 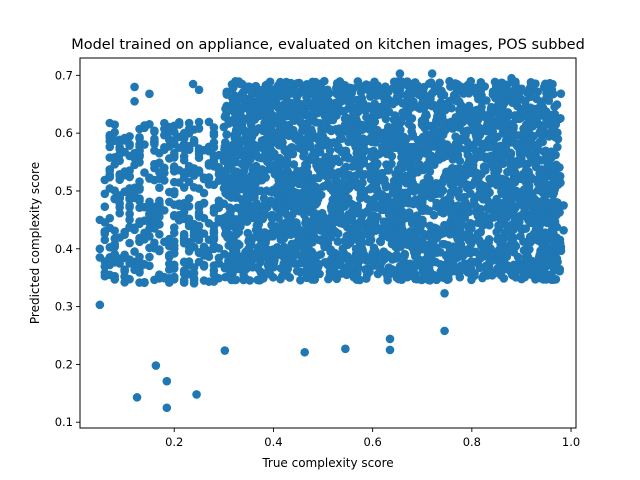 I want to click on x-tick-label: 1.0, so click(x=571, y=442).